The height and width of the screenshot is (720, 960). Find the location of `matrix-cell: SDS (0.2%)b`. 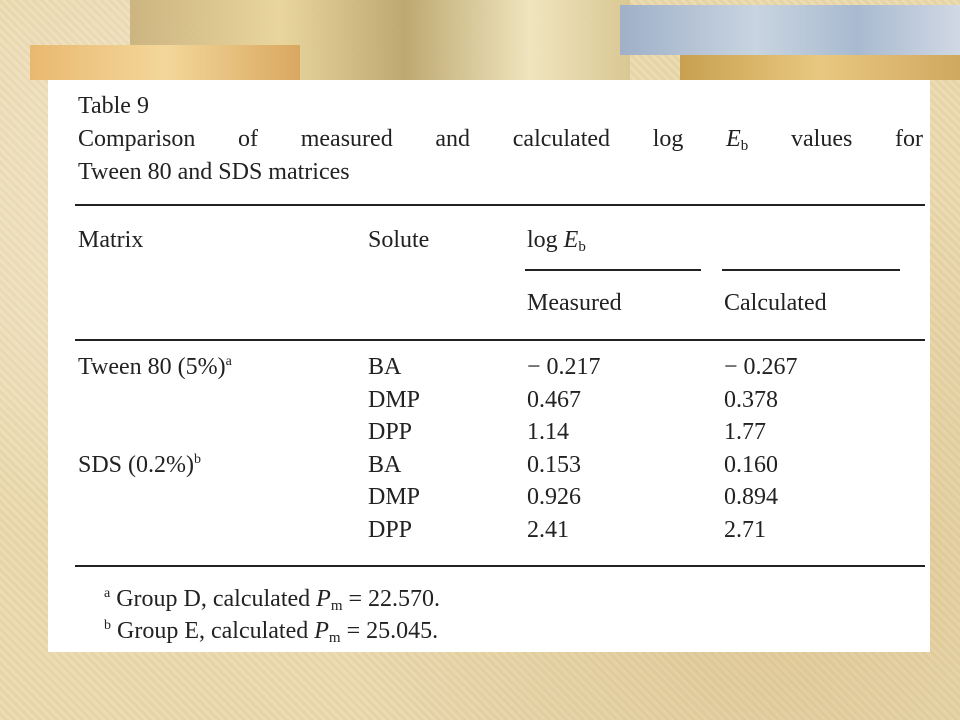

matrix-cell: SDS (0.2%)b is located at coordinates (140, 464).